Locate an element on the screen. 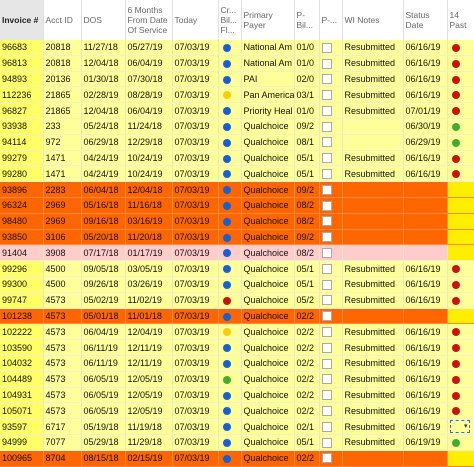 Image resolution: width=474 pixels, height=467 pixels. dos-cell: 06/05/19 is located at coordinates (103, 411).